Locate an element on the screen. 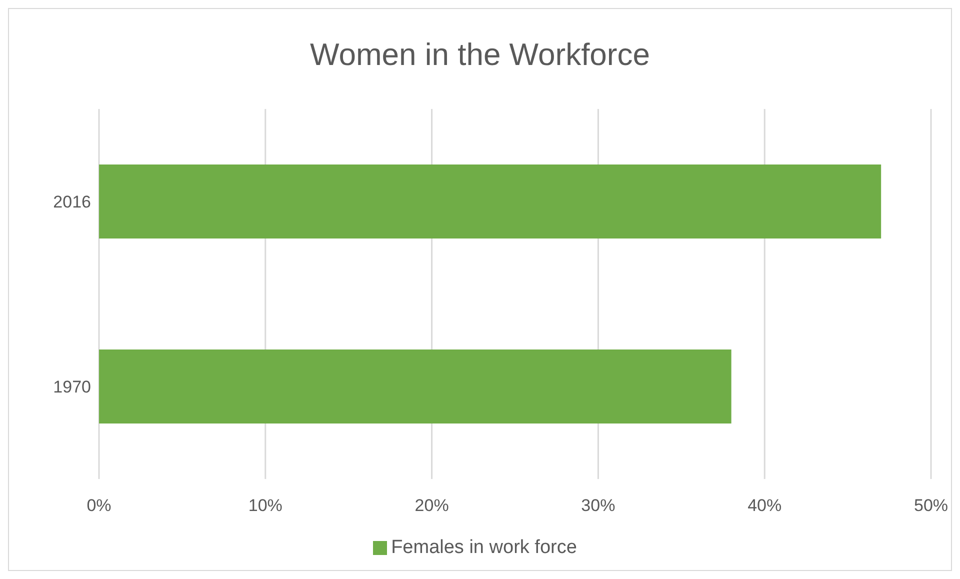  x-tick-label: 50% is located at coordinates (931, 506).